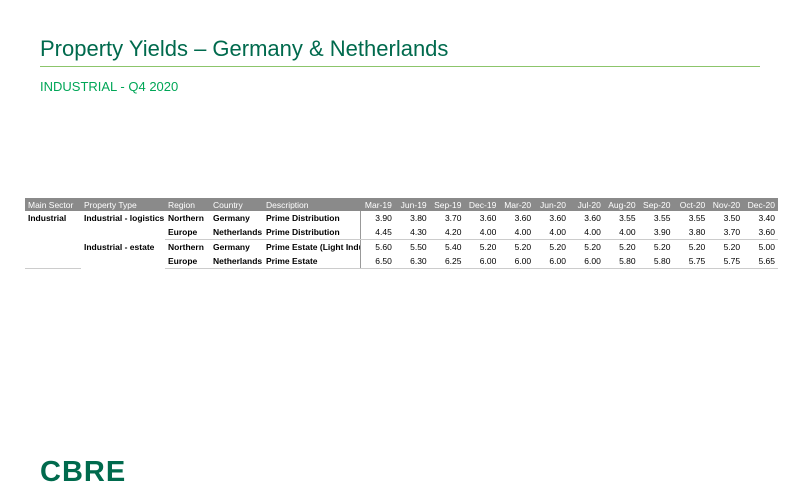 The image size is (800, 504). I want to click on column-header: Sep-19, so click(447, 204).